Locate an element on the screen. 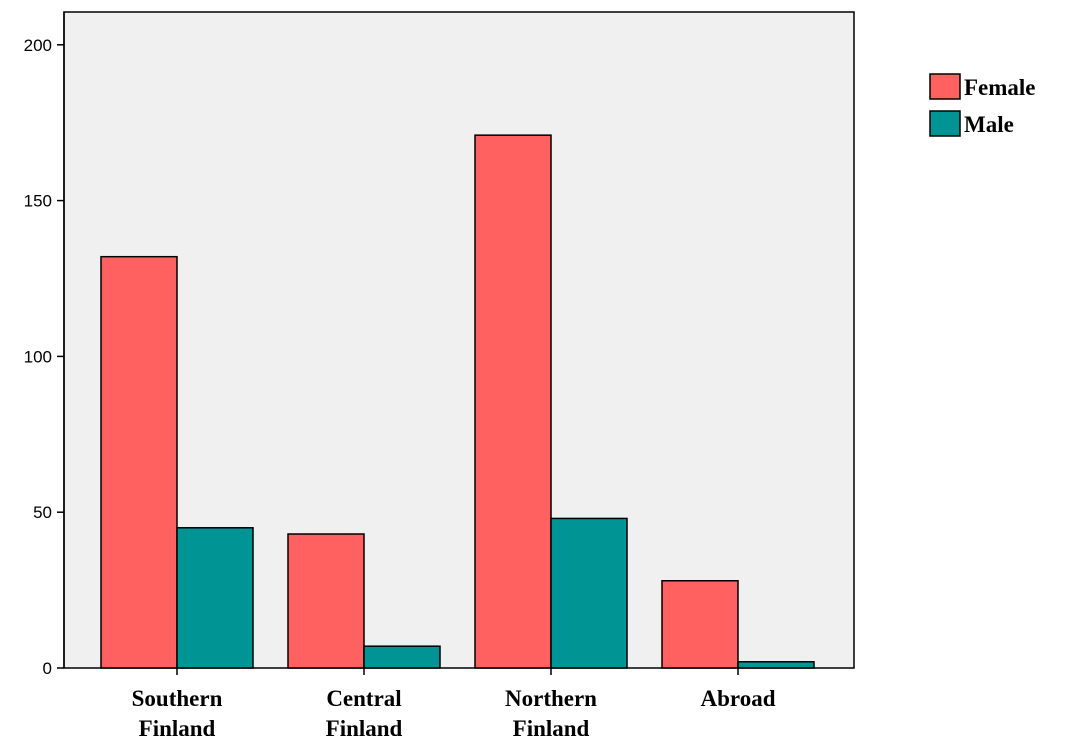  y-tick-label: 50 is located at coordinates (42, 512).